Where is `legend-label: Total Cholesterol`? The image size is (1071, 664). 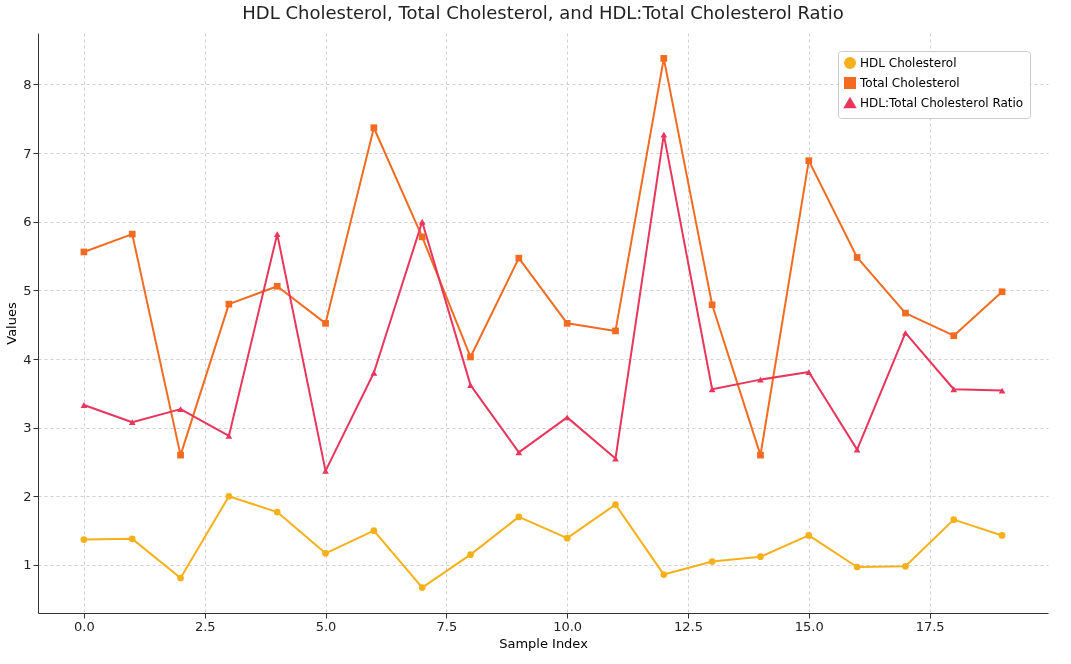
legend-label: Total Cholesterol is located at coordinates (909, 83).